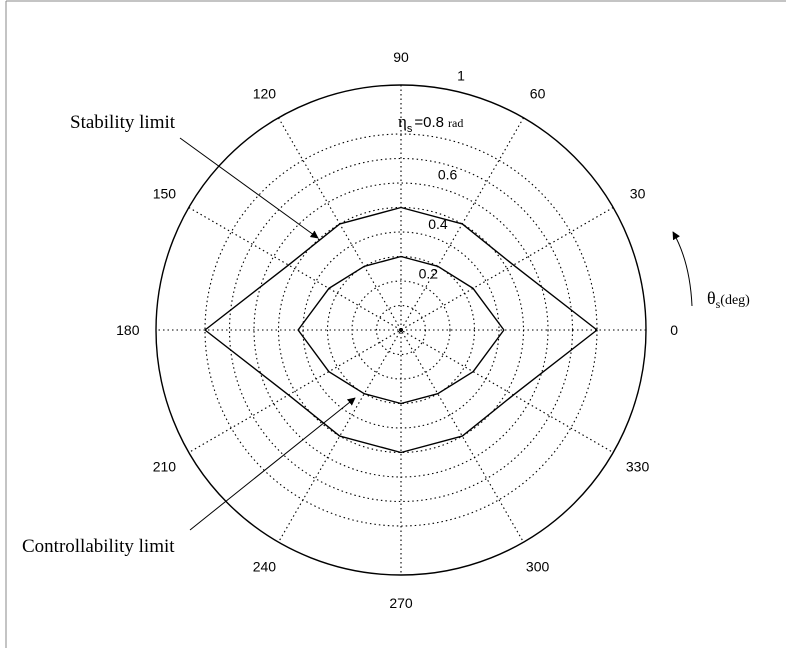 The height and width of the screenshot is (654, 787). What do you see at coordinates (674, 330) in the screenshot?
I see `angle-tick-label: 0` at bounding box center [674, 330].